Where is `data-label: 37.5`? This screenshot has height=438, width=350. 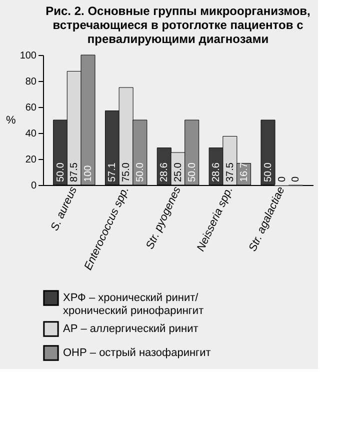
data-label: 37.5 is located at coordinates (230, 172).